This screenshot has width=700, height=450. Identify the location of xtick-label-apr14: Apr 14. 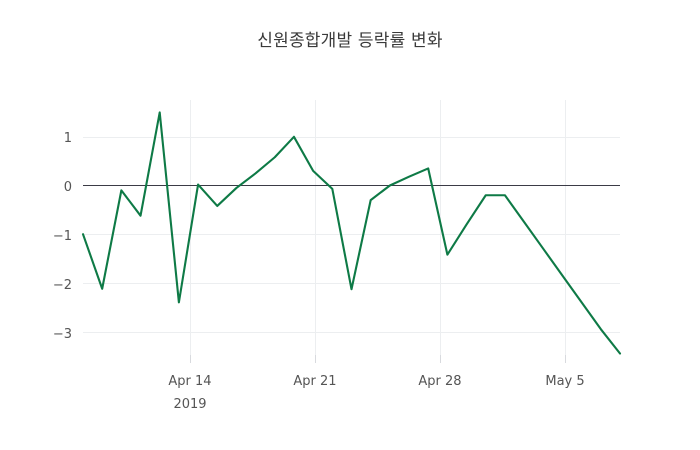
(189, 381).